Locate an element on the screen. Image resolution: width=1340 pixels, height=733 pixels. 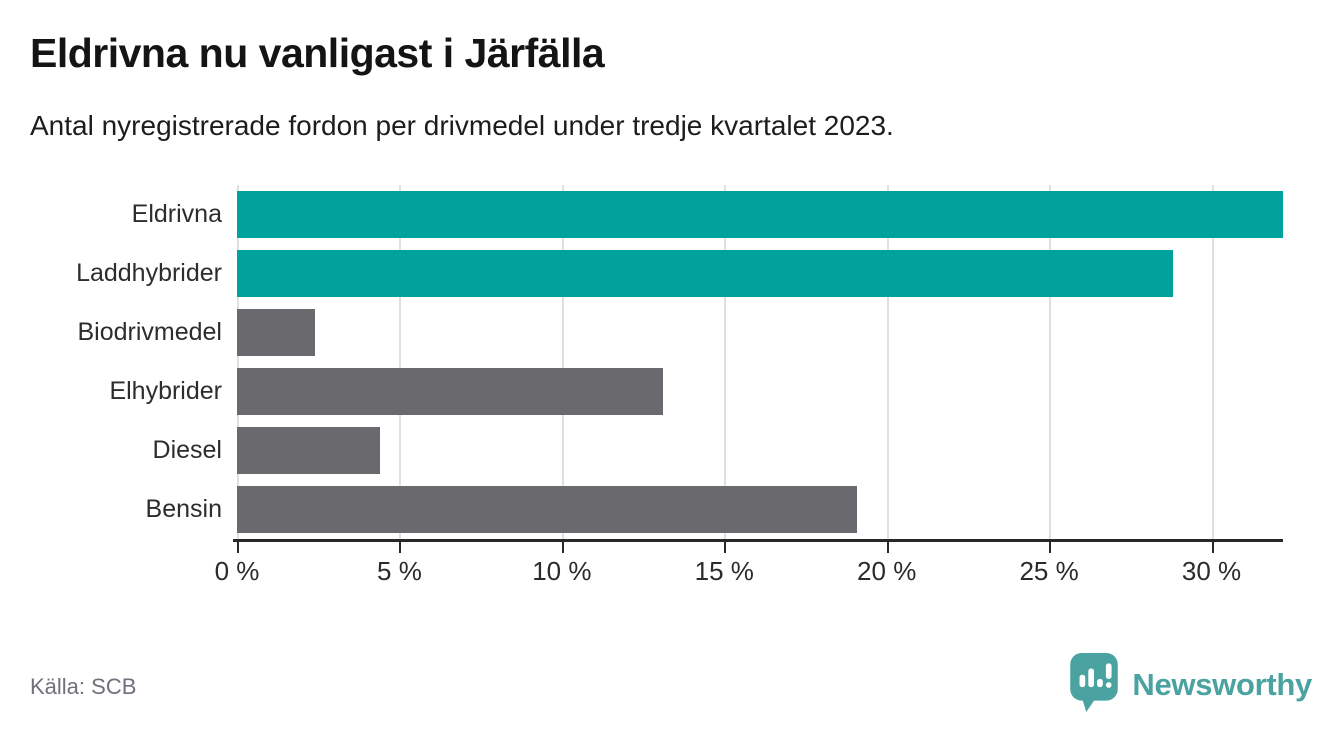
category-label-diesel: Diesel is located at coordinates (187, 450).